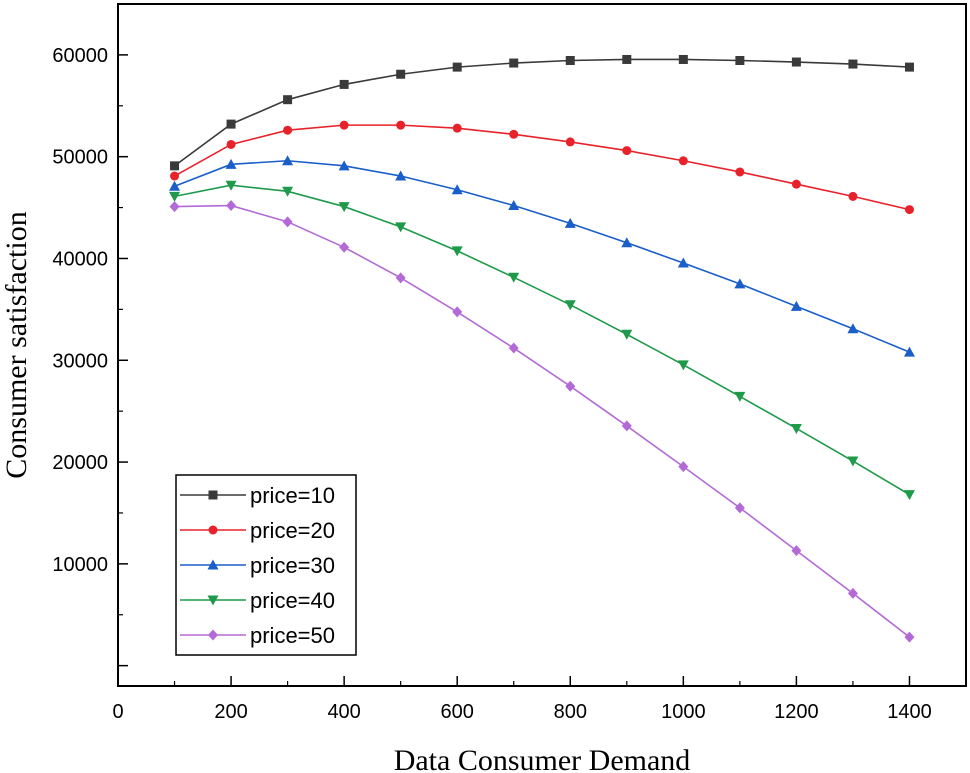 The image size is (970, 773). I want to click on y-tick-label: 60000, so click(80, 56).